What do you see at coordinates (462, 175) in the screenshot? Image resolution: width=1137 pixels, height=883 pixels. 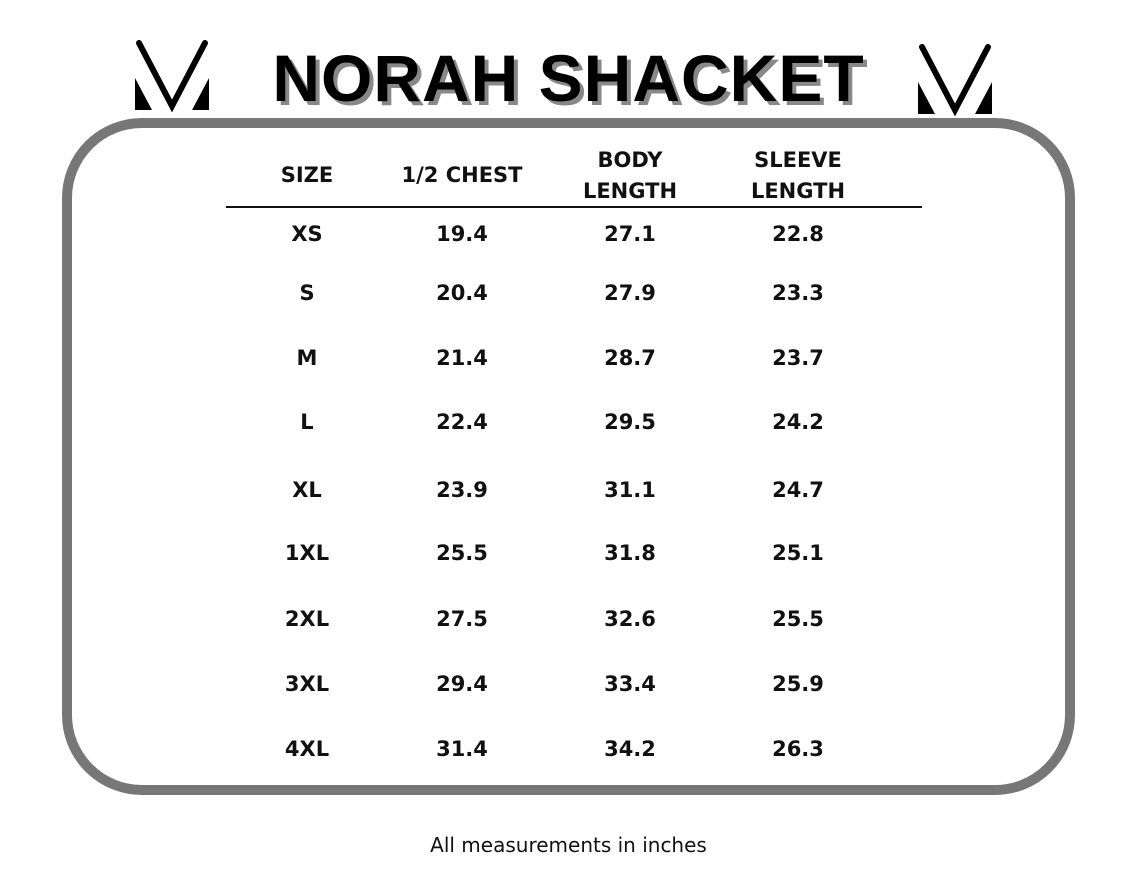 I see `header-half-chest: 1/2 CHEST` at bounding box center [462, 175].